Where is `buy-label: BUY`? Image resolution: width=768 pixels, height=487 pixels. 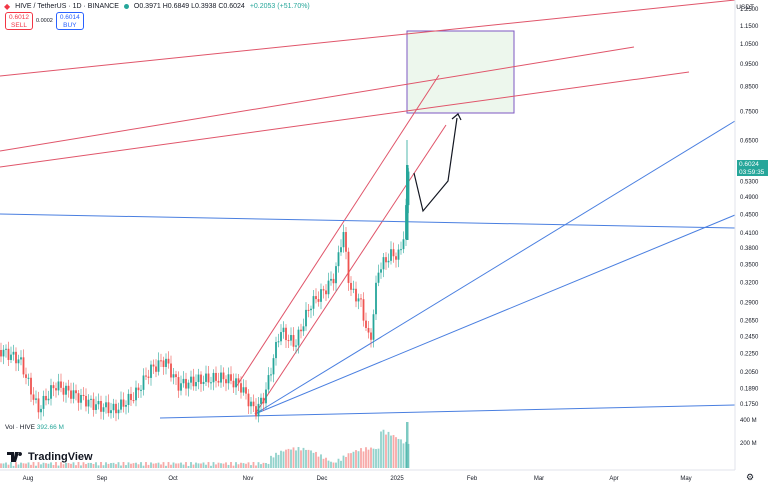 buy-label: BUY is located at coordinates (70, 25).